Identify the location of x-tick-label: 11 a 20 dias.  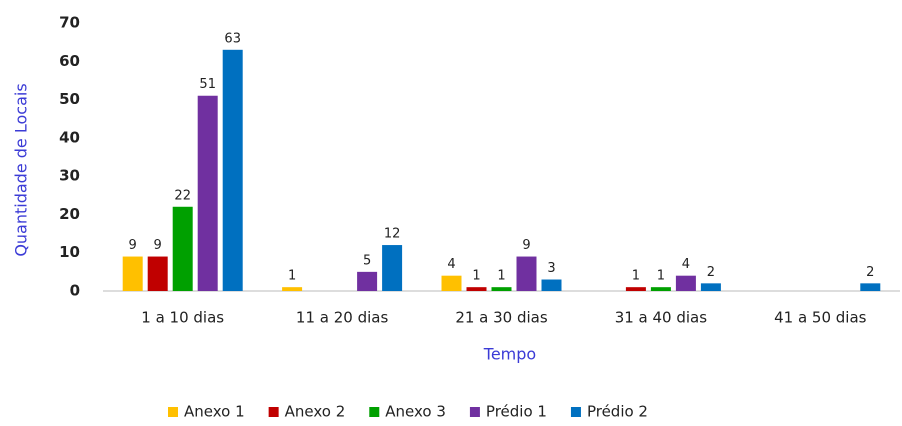
(342, 318).